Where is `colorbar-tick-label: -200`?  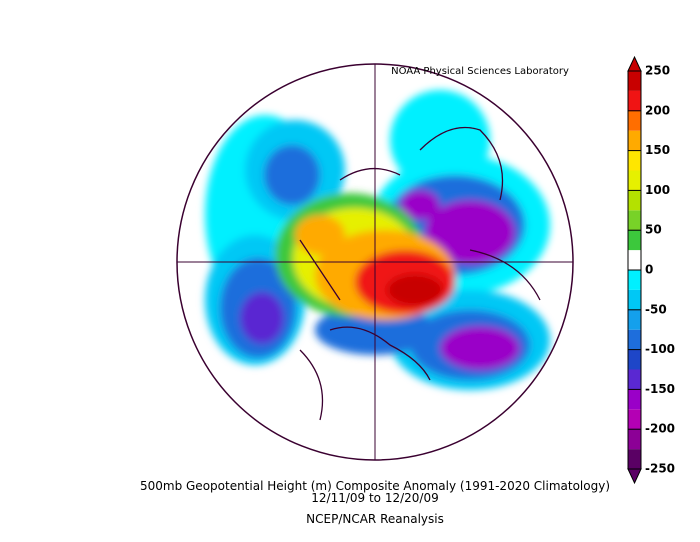
colorbar-tick-label: -200 is located at coordinates (660, 429).